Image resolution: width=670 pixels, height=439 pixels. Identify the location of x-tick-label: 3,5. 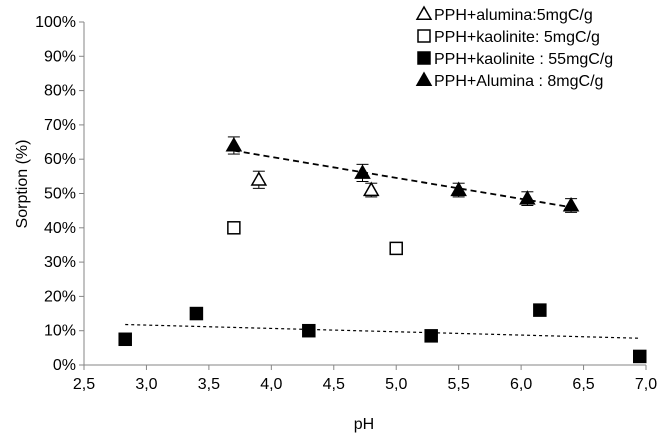
(209, 384).